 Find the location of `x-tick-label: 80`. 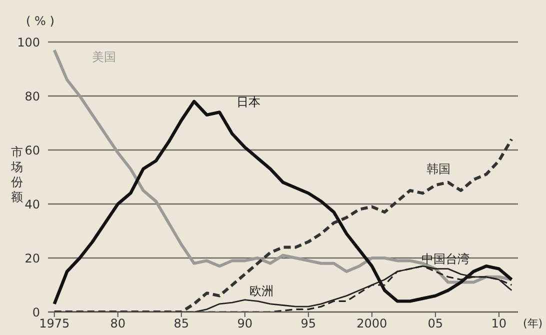

x-tick-label: 80 is located at coordinates (118, 323).